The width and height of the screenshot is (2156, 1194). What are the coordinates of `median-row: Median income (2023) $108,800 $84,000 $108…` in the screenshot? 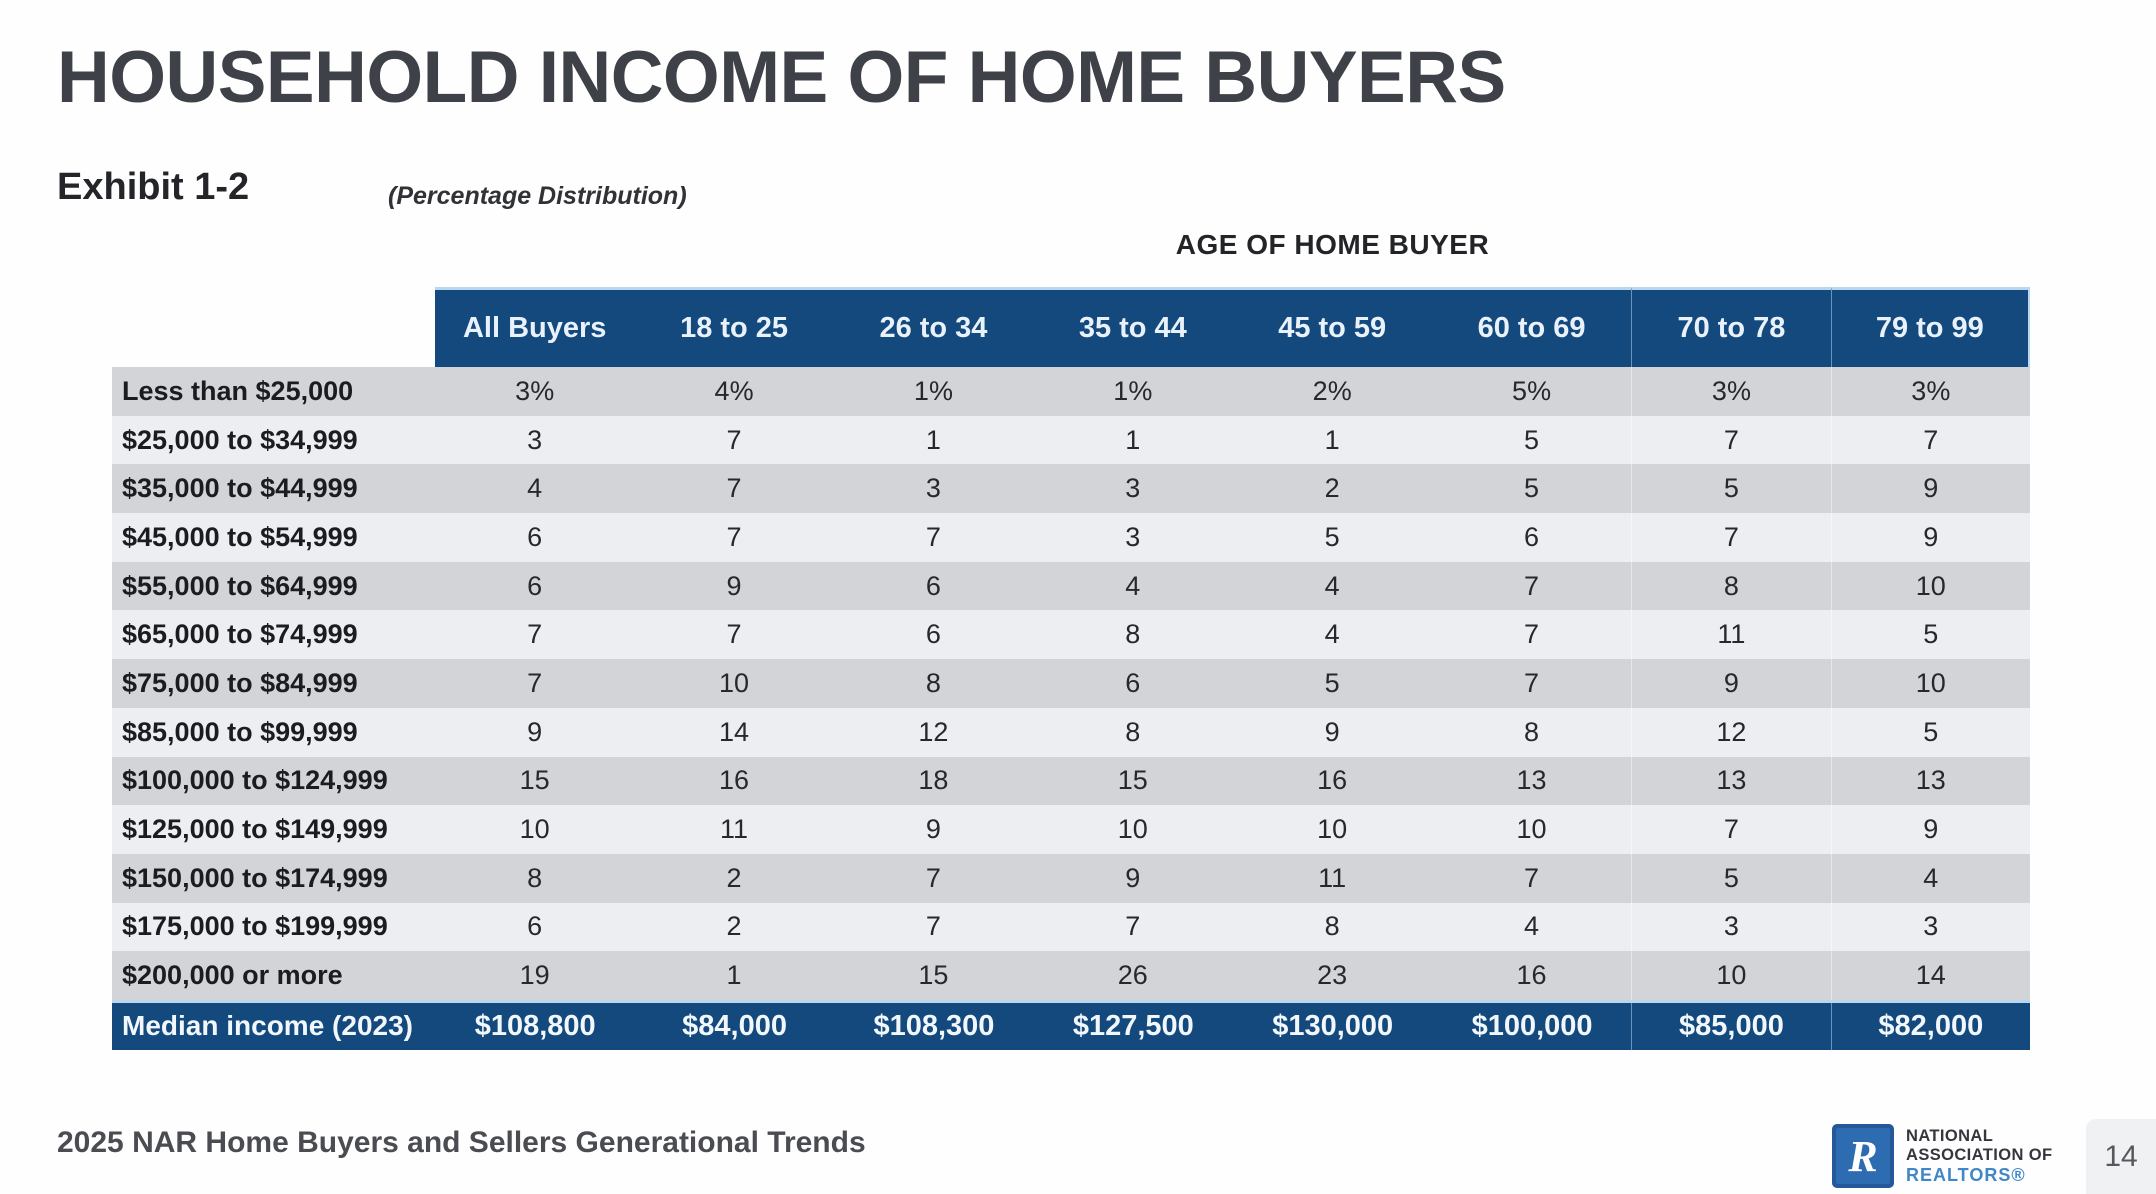 It's located at (1071, 1024).